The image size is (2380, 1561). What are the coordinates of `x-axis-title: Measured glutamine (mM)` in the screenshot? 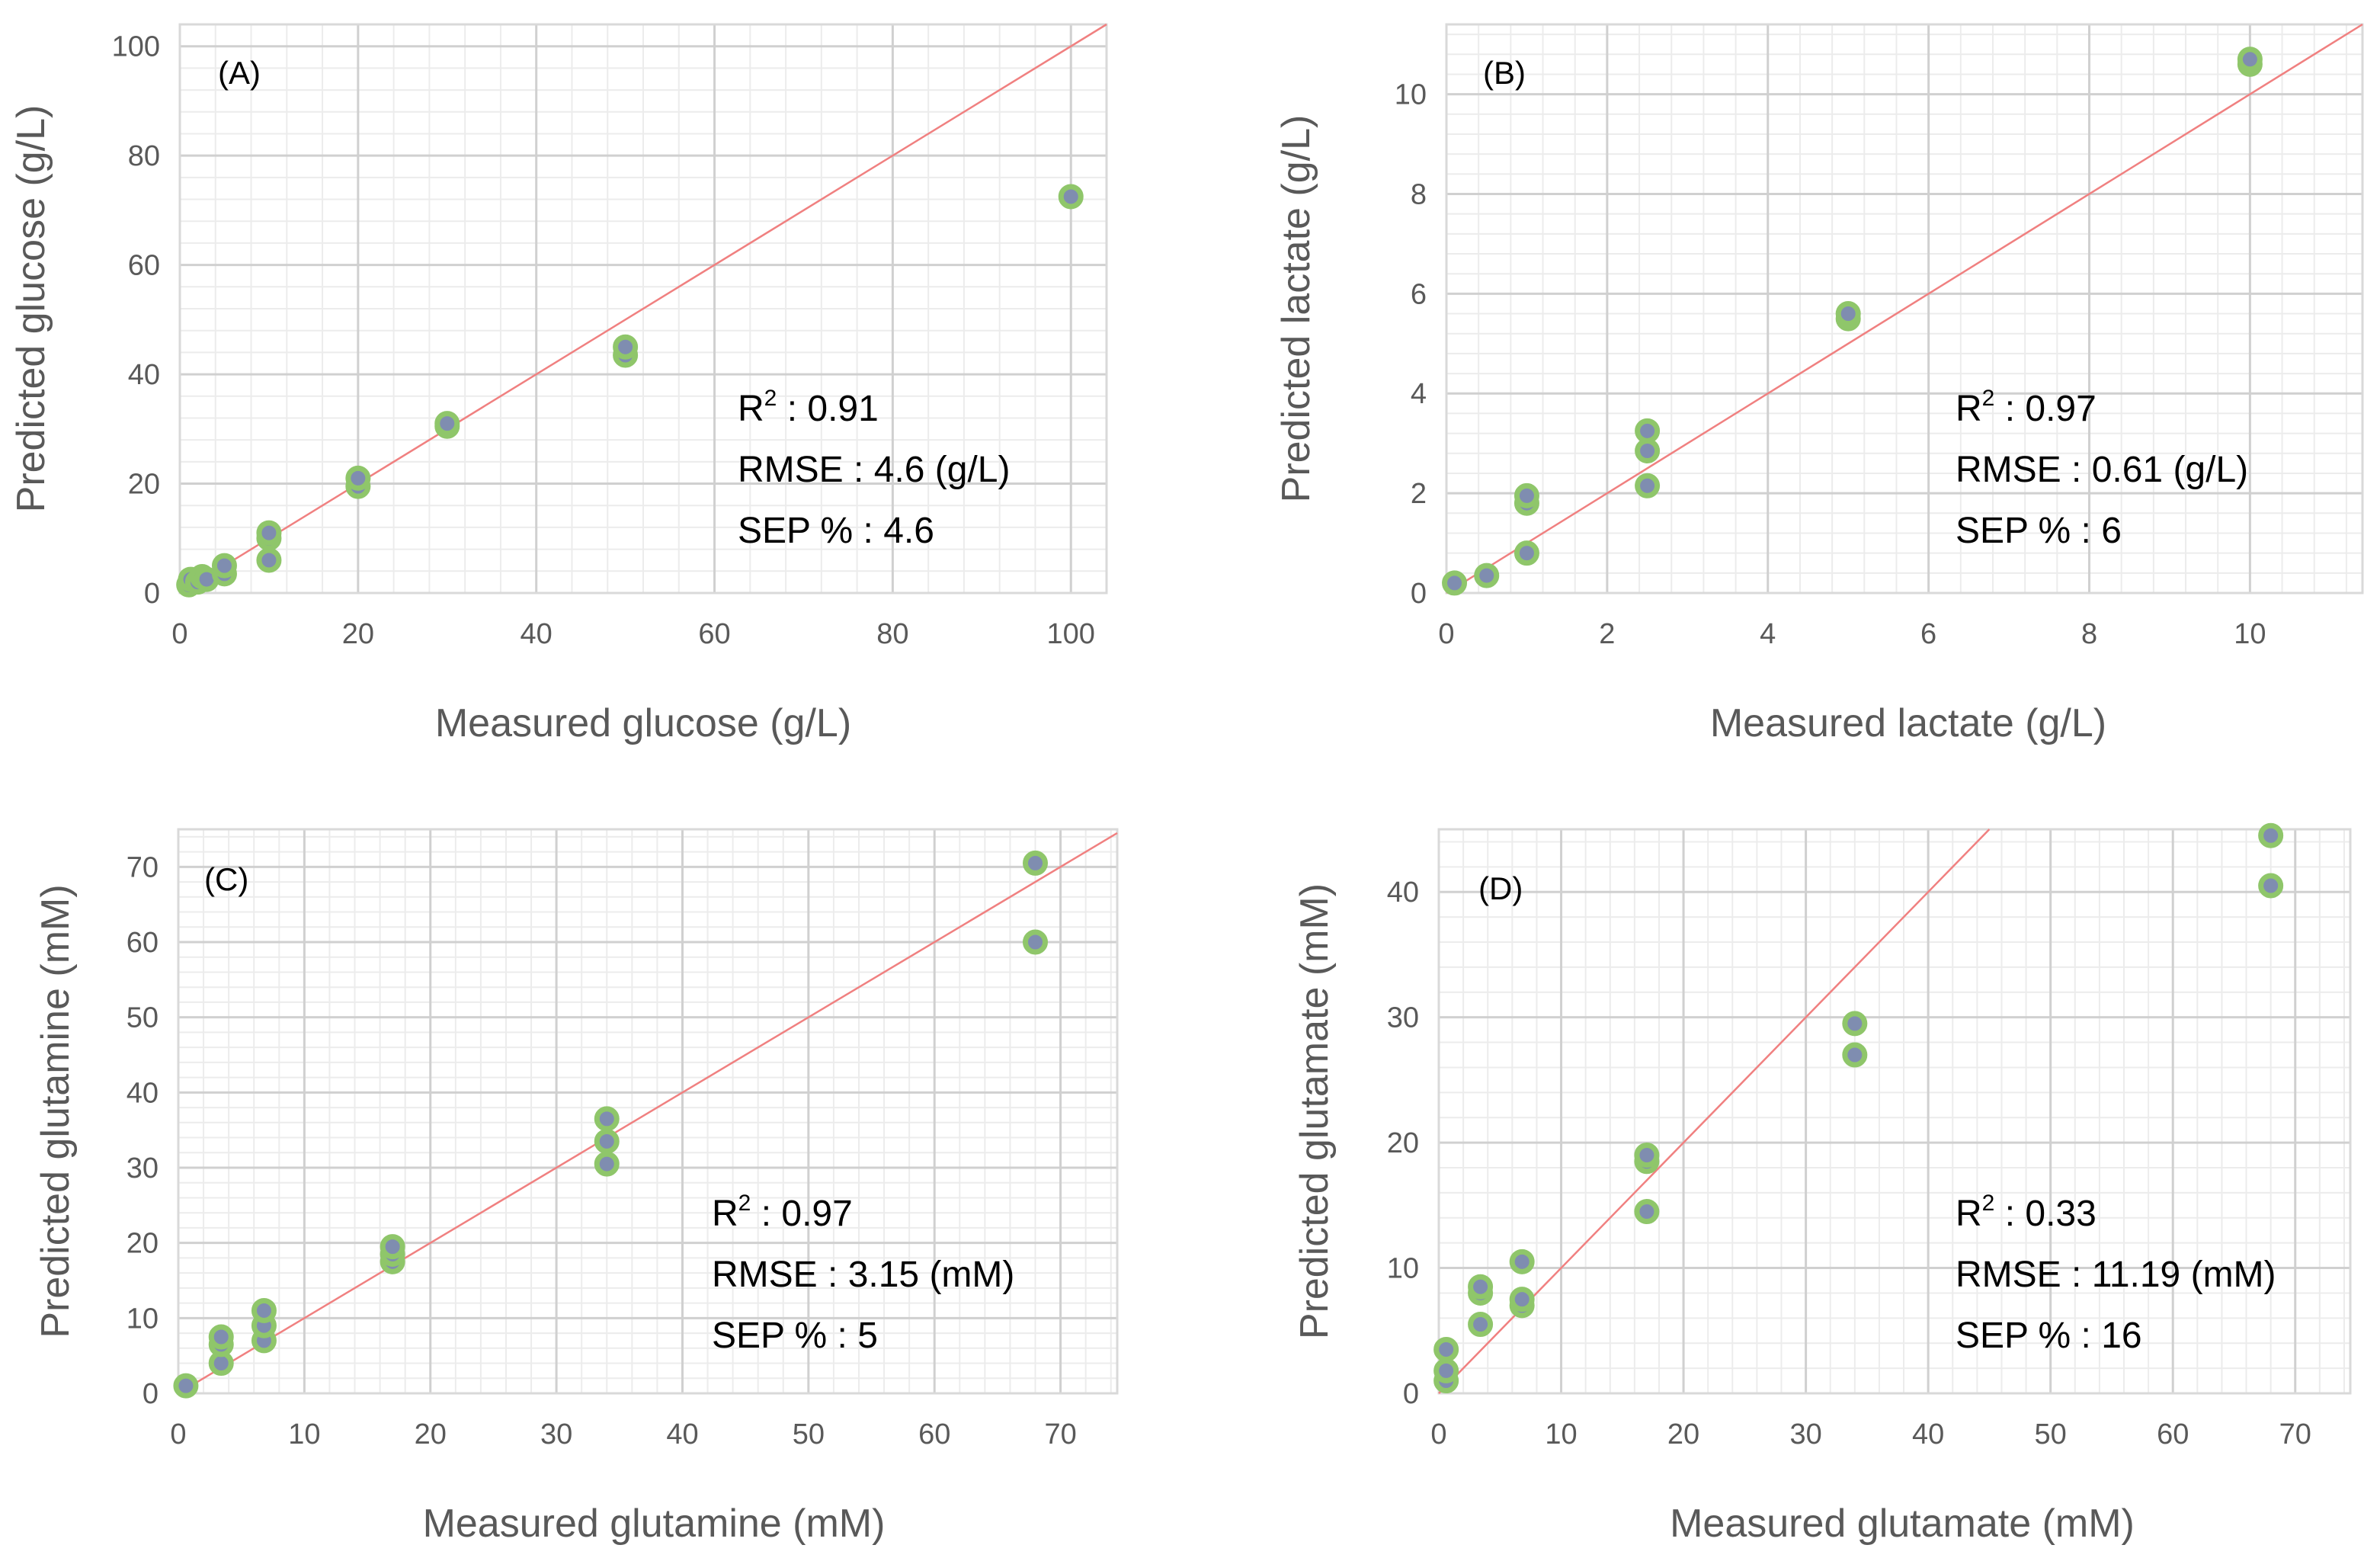 It's located at (654, 1524).